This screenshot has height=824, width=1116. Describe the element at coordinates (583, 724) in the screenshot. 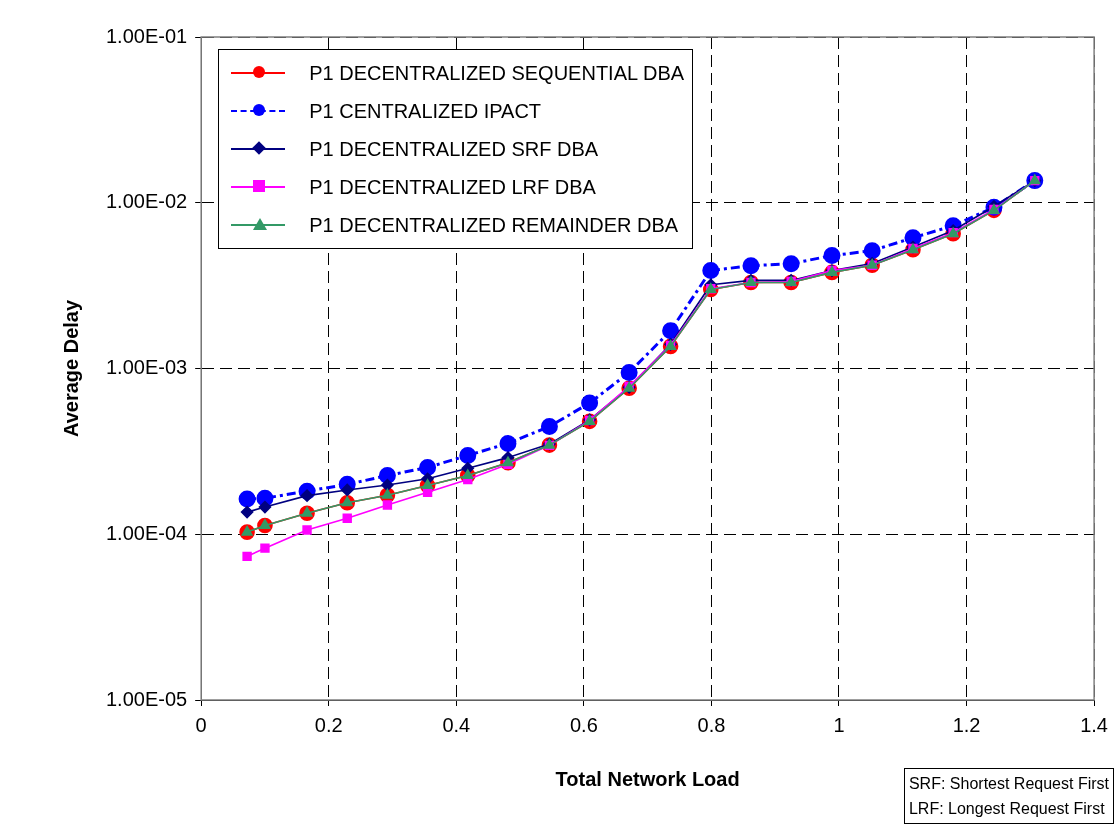

I see `x-tick-label: 0.6` at that location.